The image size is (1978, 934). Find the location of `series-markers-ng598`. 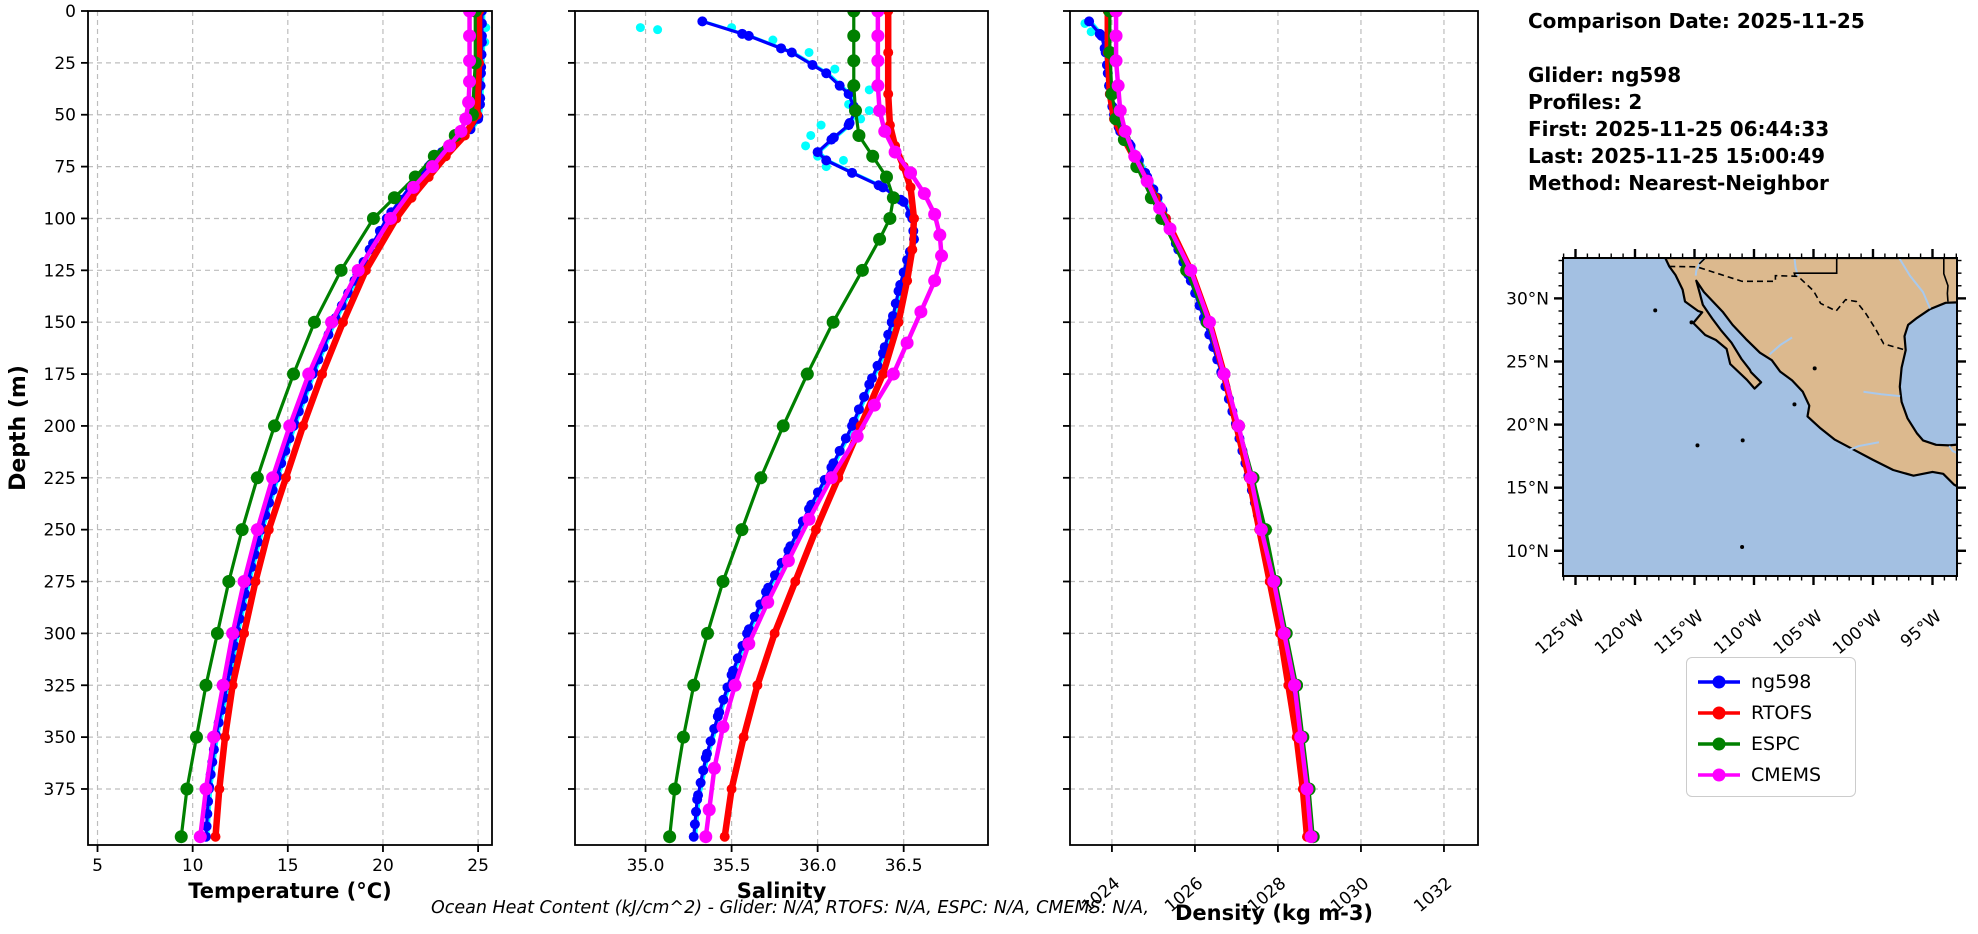

series-markers-ng598 is located at coordinates (343, 426).